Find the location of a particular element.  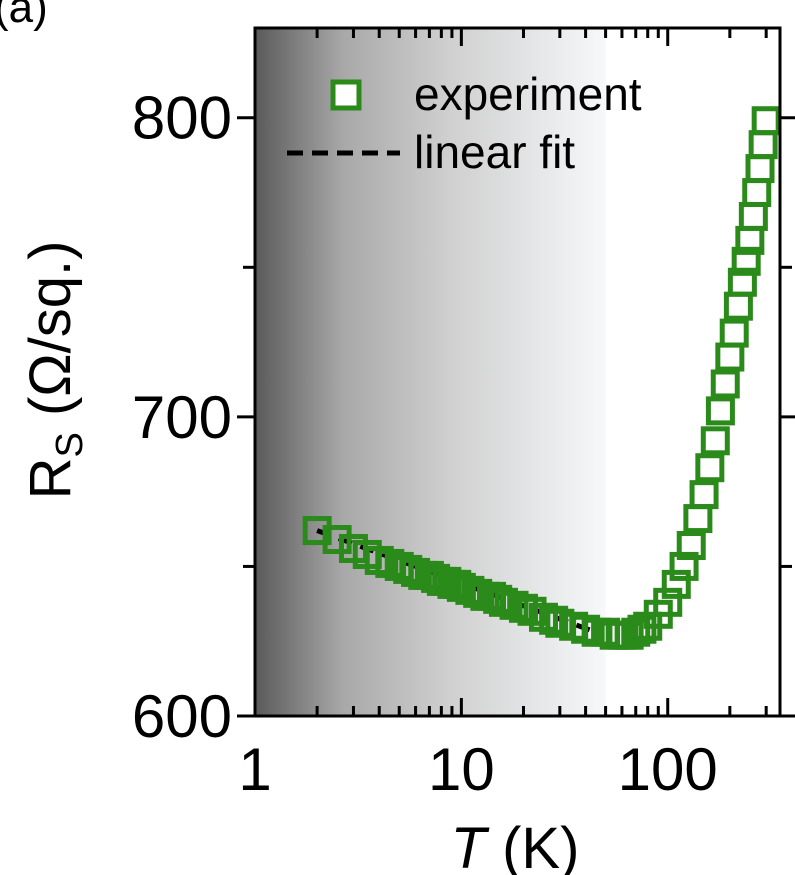

y-axis-title-symbol: R is located at coordinates (50, 479).